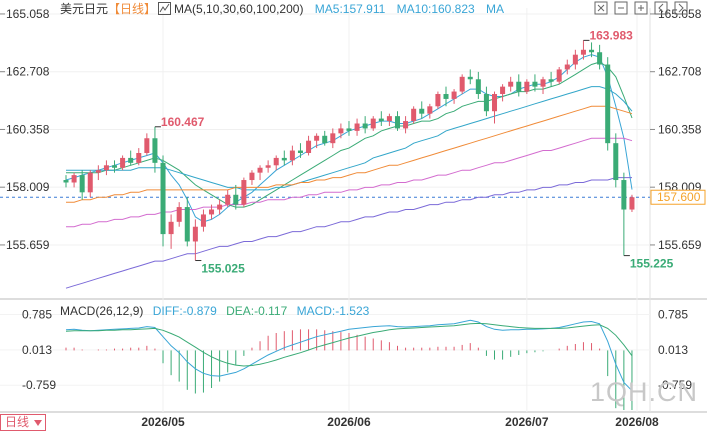 The height and width of the screenshot is (431, 707). Describe the element at coordinates (23, 422) in the screenshot. I see `period-button: 日线` at that location.